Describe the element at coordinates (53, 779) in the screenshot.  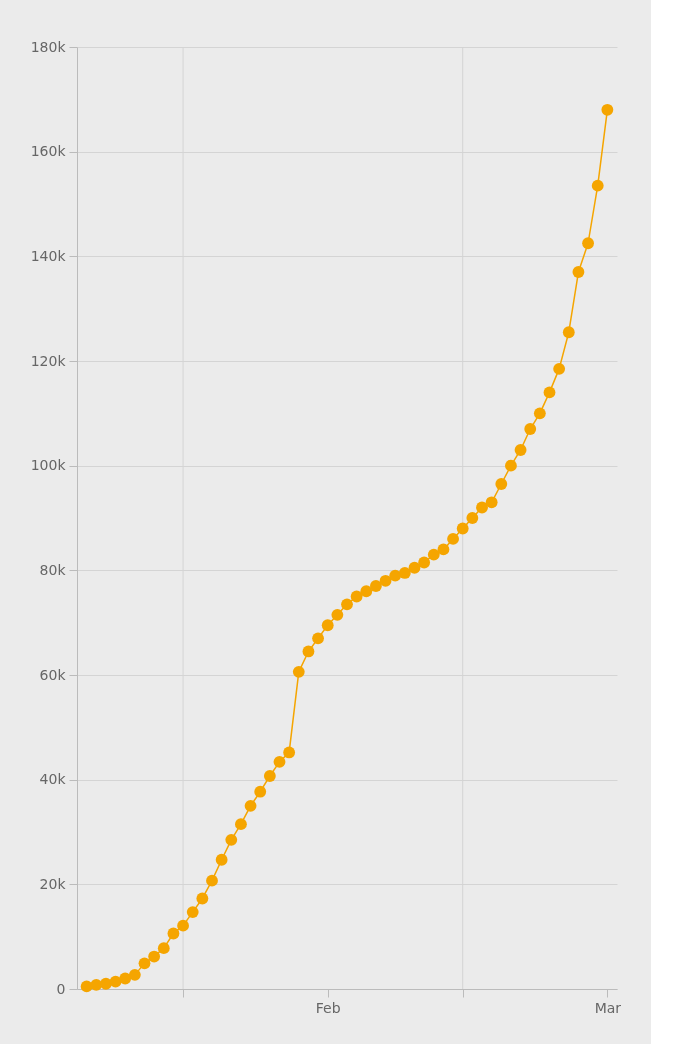
I see `y-tick-label: 40k` at that location.